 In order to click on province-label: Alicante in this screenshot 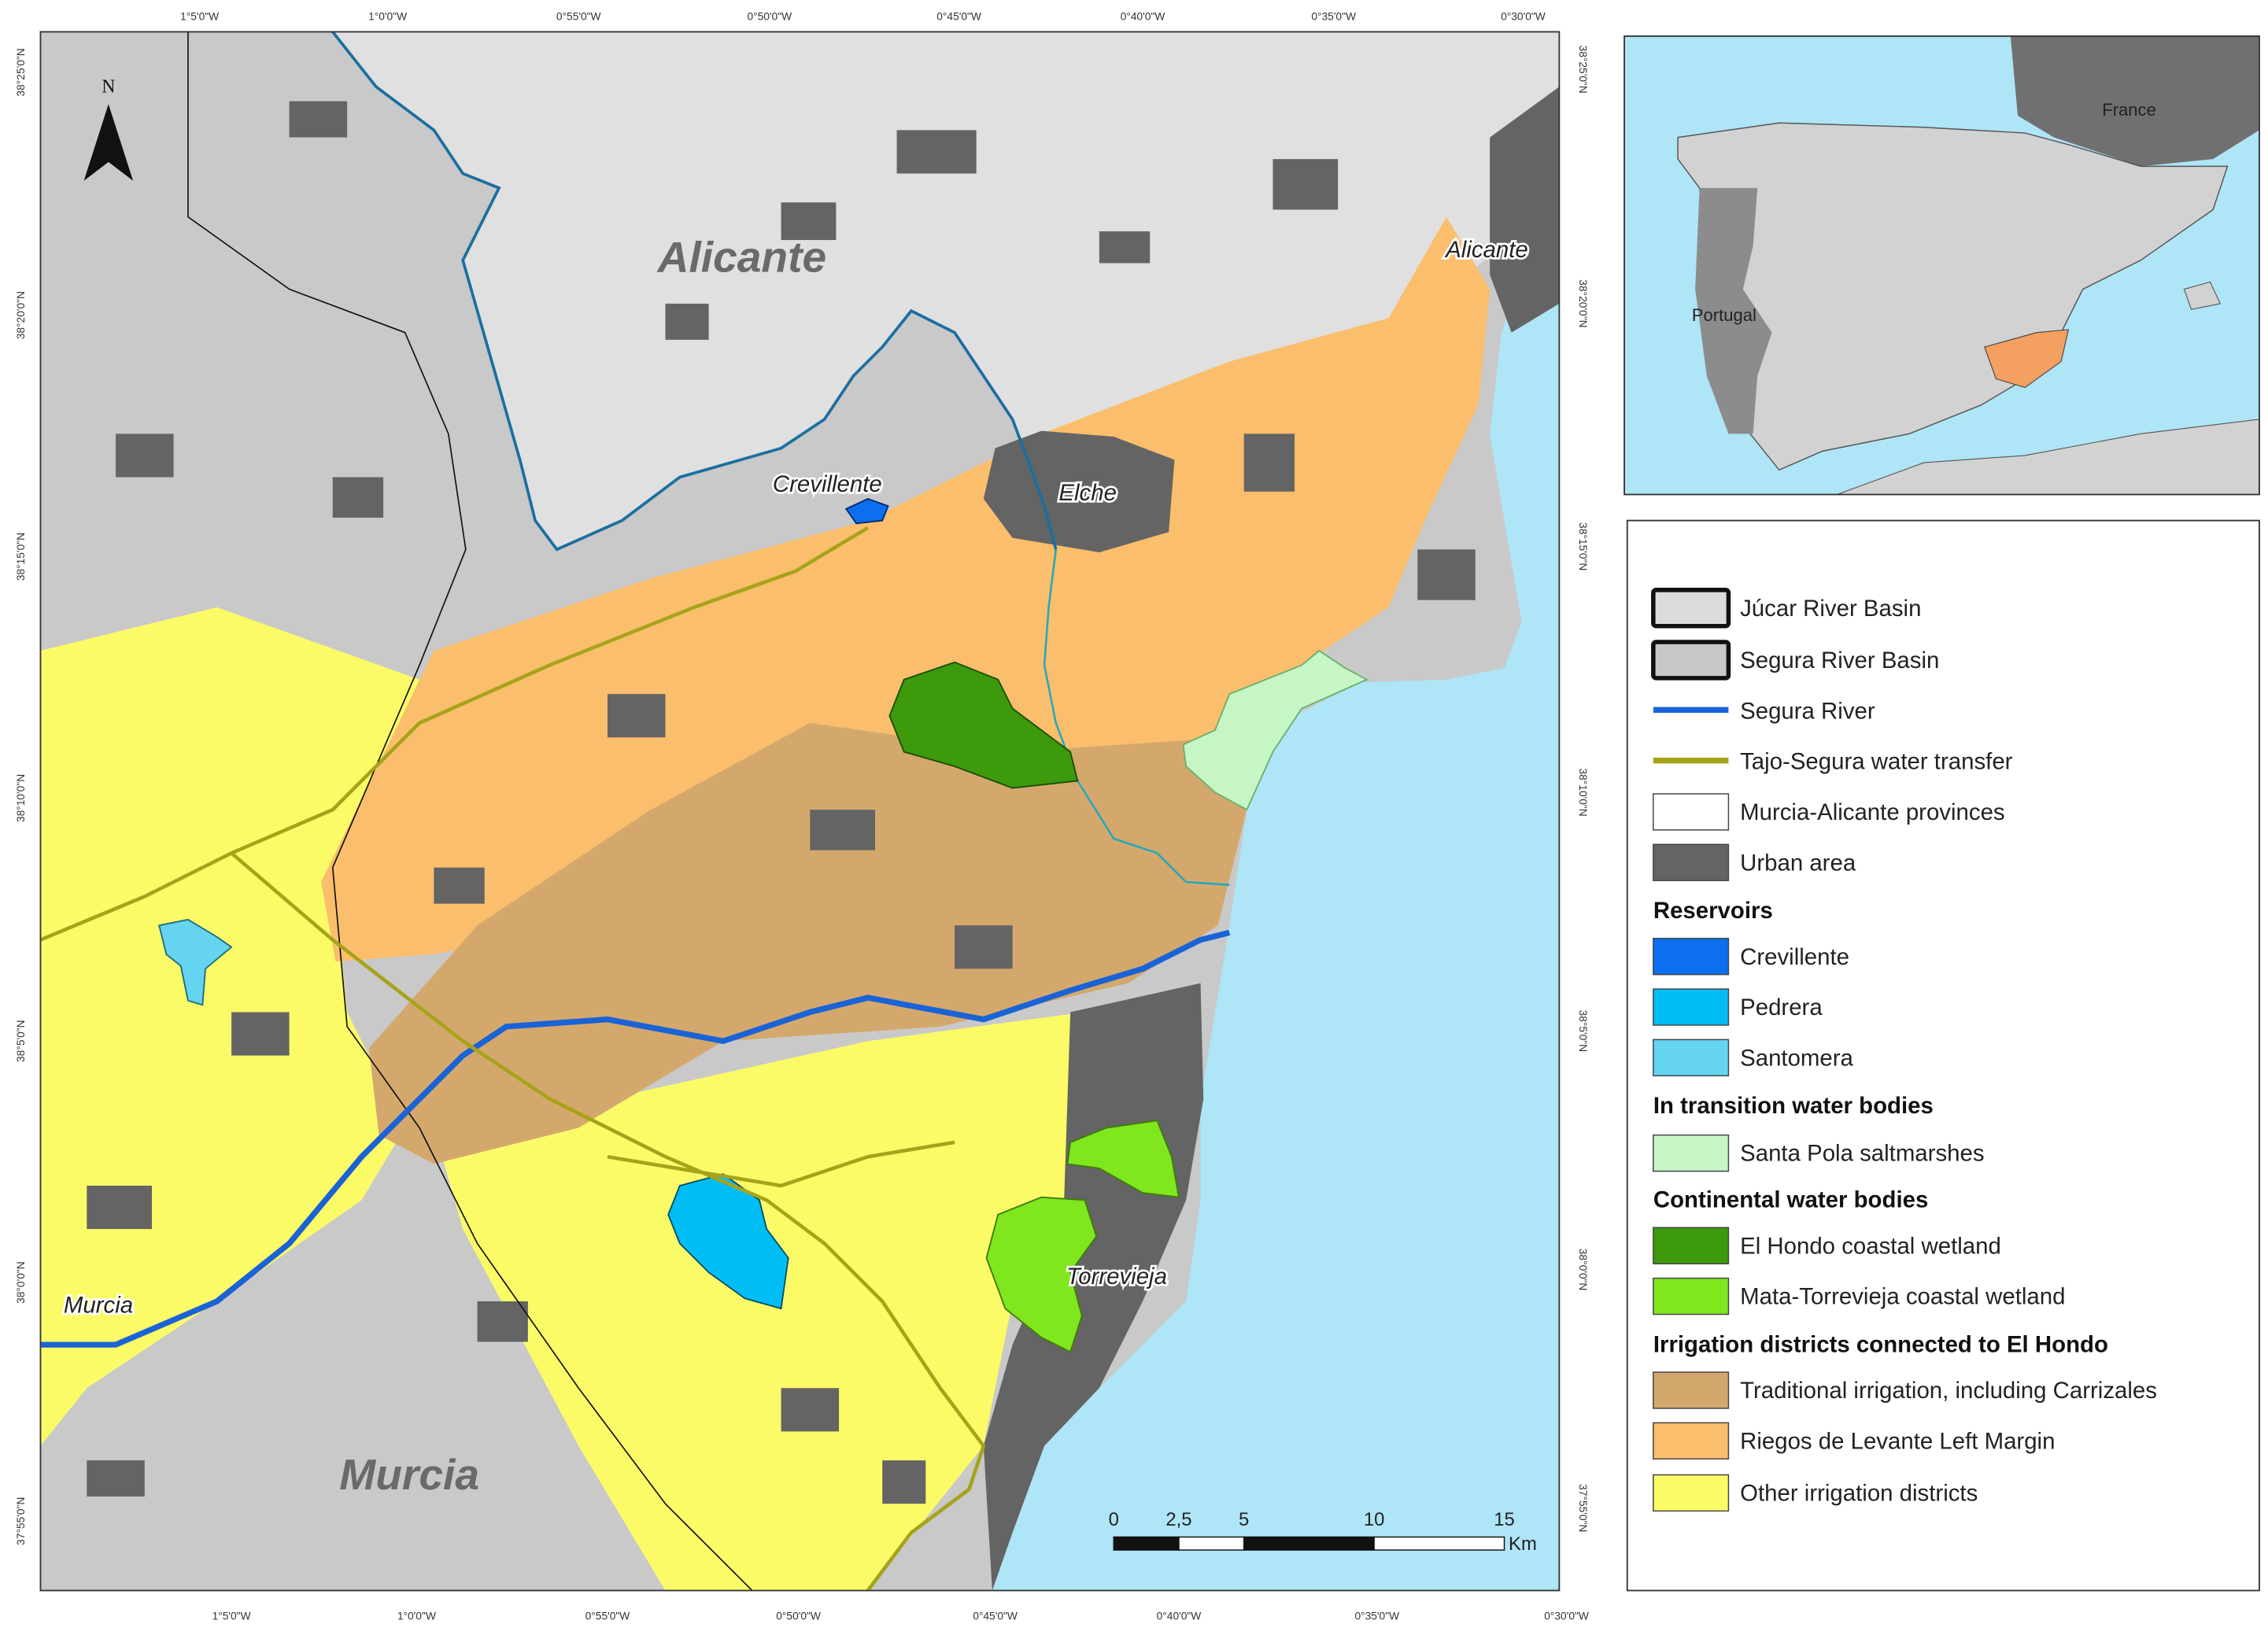, I will do `click(741, 257)`.